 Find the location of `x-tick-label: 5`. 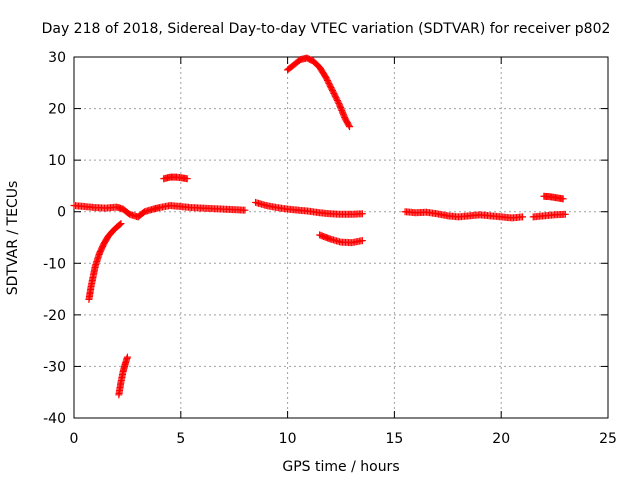

x-tick-label: 5 is located at coordinates (180, 439).